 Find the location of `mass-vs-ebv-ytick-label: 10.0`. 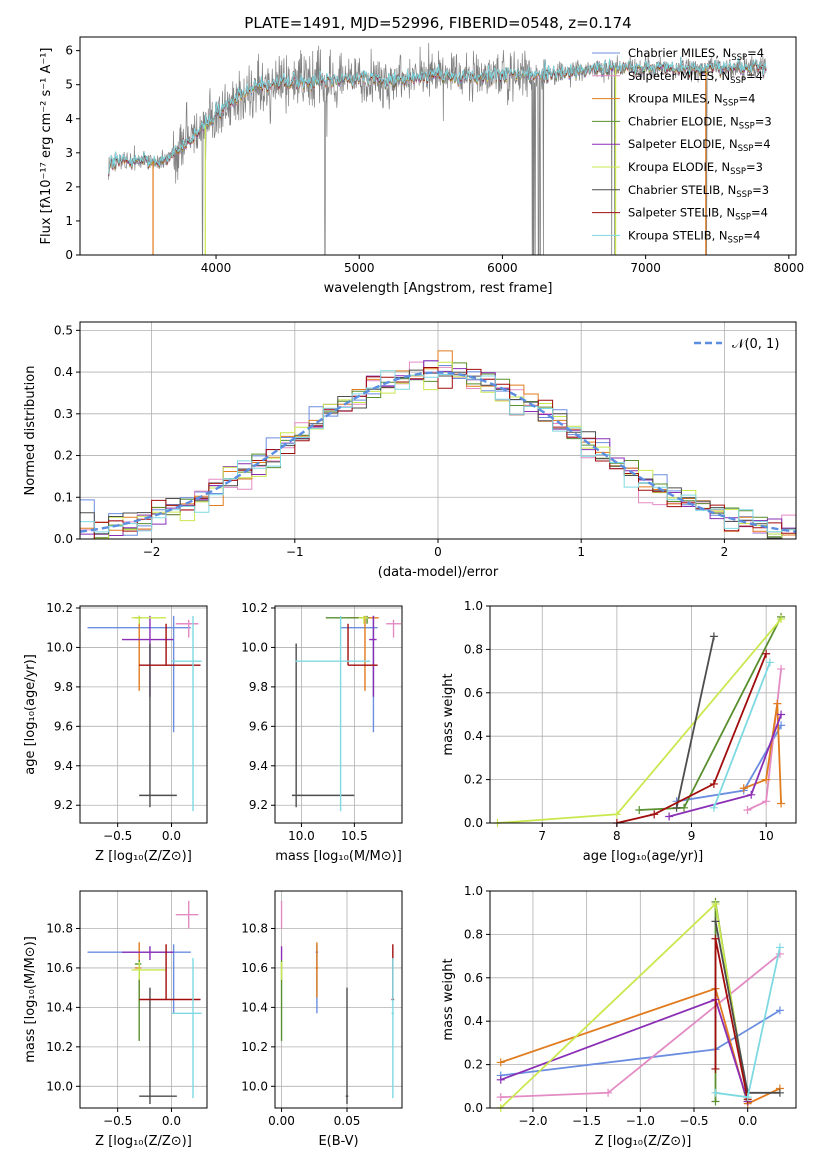

mass-vs-ebv-ytick-label: 10.0 is located at coordinates (254, 1086).